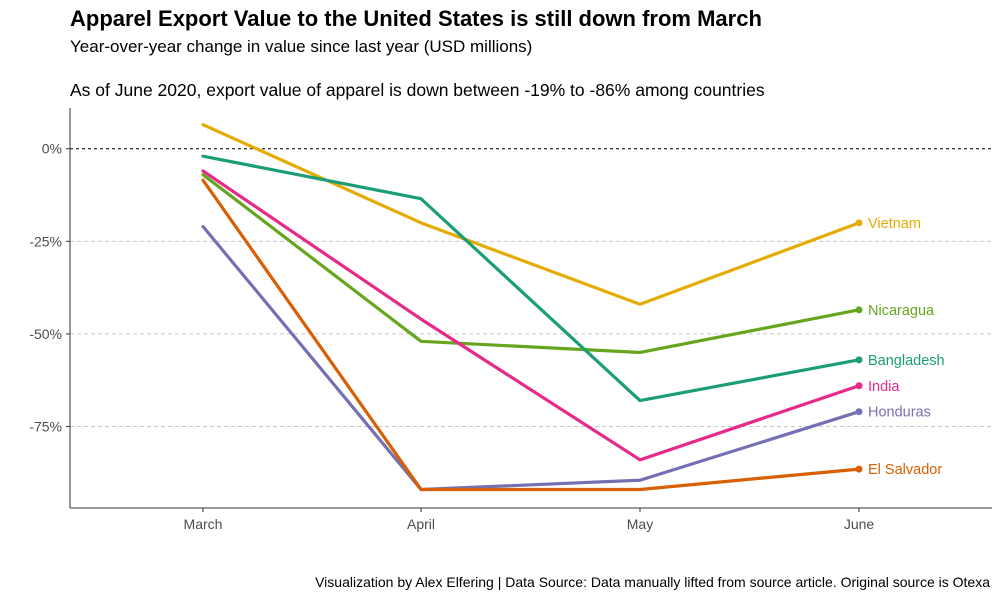  What do you see at coordinates (640, 524) in the screenshot?
I see `x-tick-label: May` at bounding box center [640, 524].